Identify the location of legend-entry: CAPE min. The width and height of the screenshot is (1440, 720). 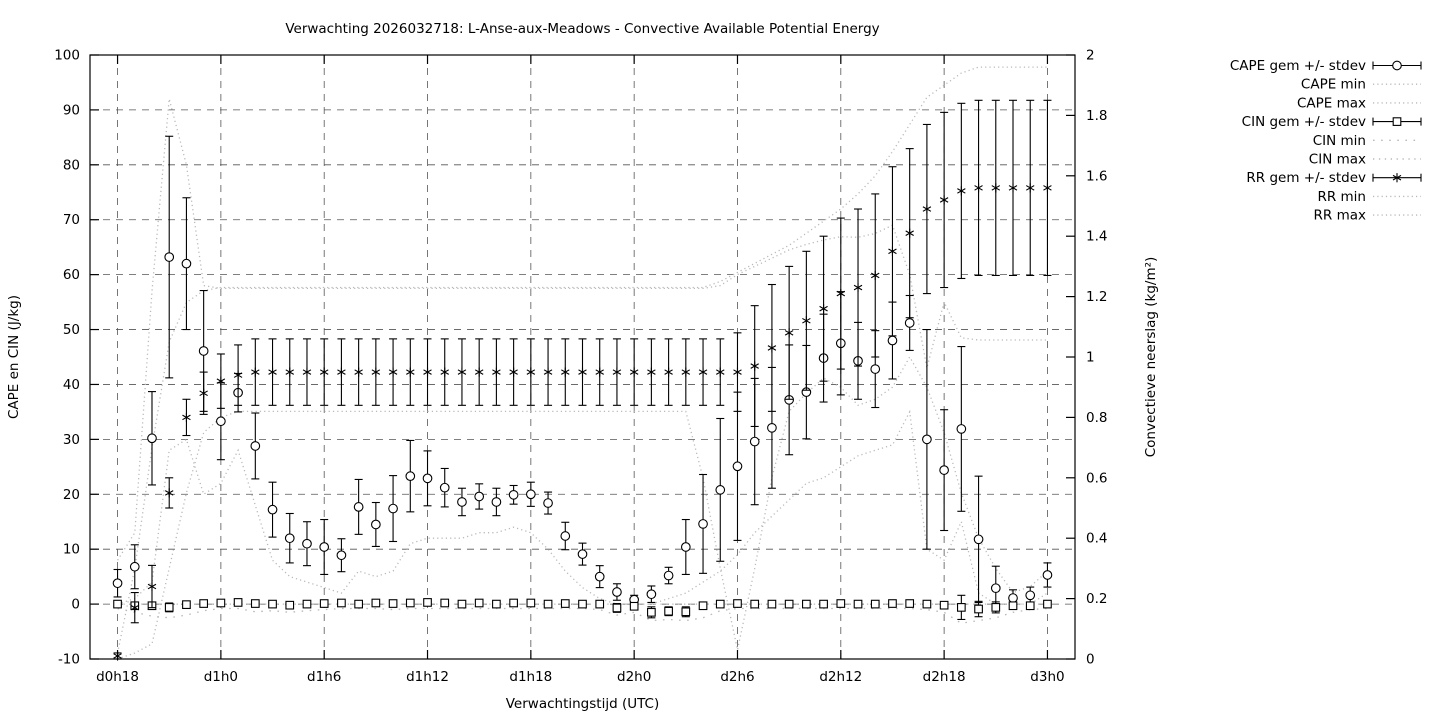
(1361, 85).